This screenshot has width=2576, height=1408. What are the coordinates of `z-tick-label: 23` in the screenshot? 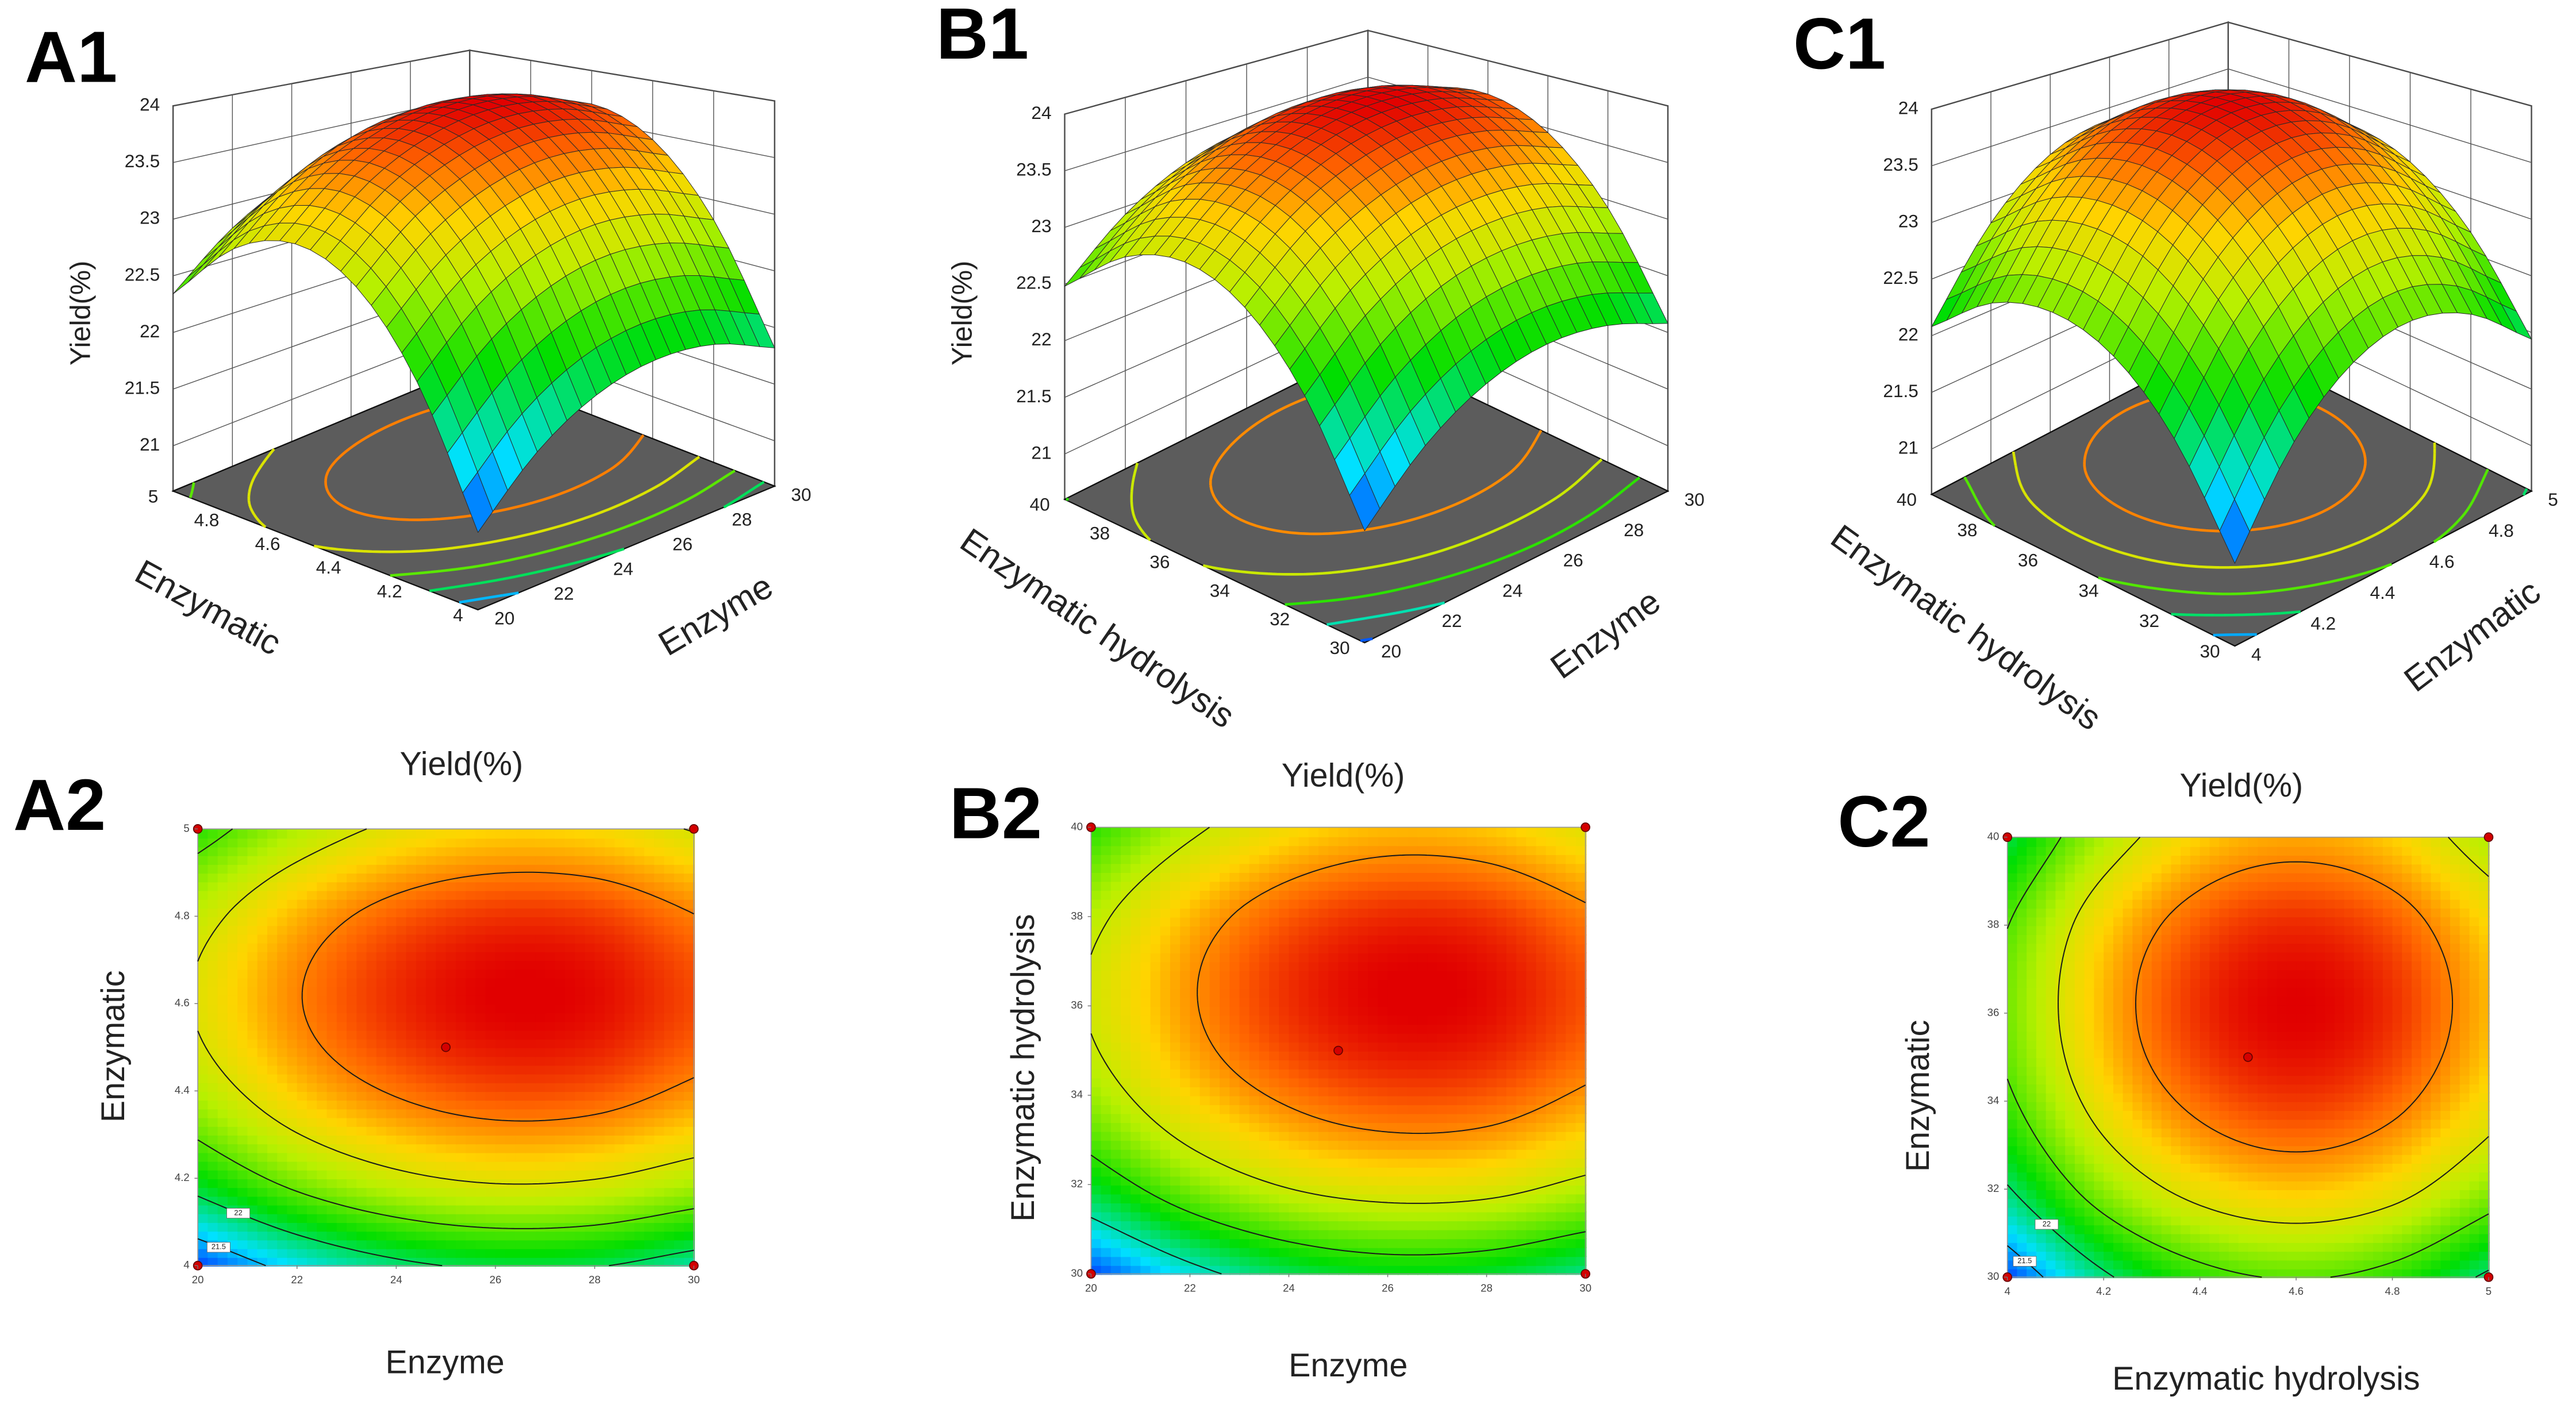 It's located at (1041, 226).